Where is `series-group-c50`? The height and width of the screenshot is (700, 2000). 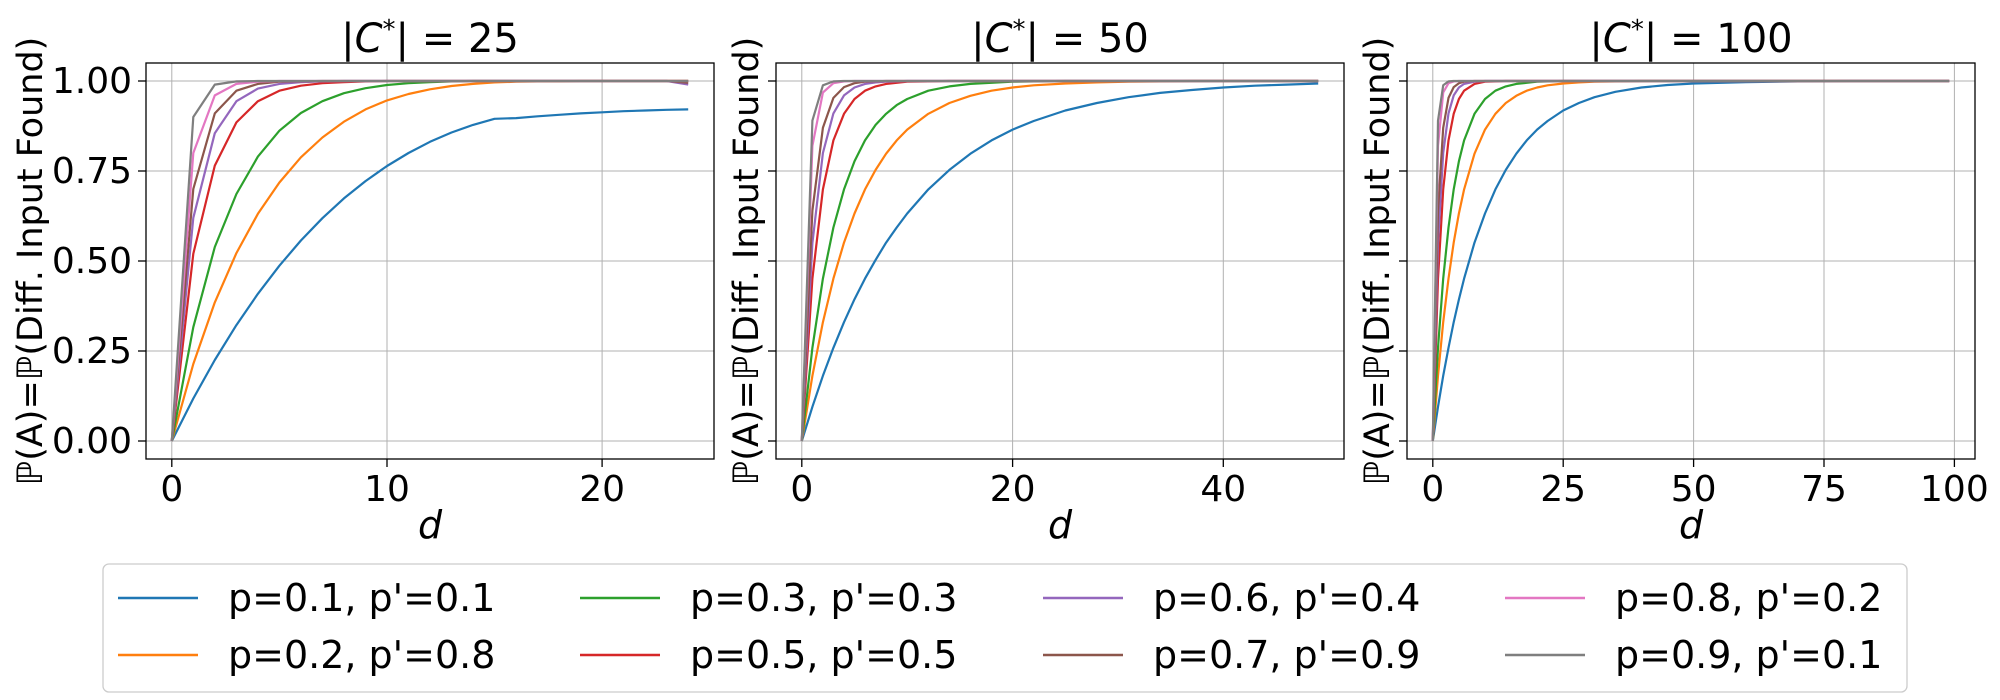
series-group-c50 is located at coordinates (1059, 260).